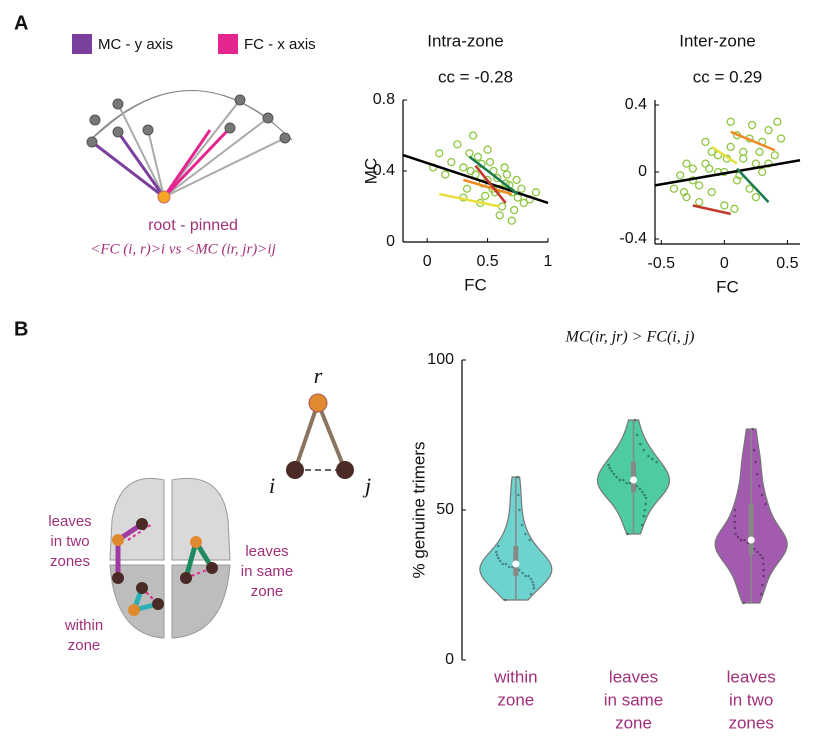  What do you see at coordinates (280, 44) in the screenshot?
I see `legend-label: FC - x axis` at bounding box center [280, 44].